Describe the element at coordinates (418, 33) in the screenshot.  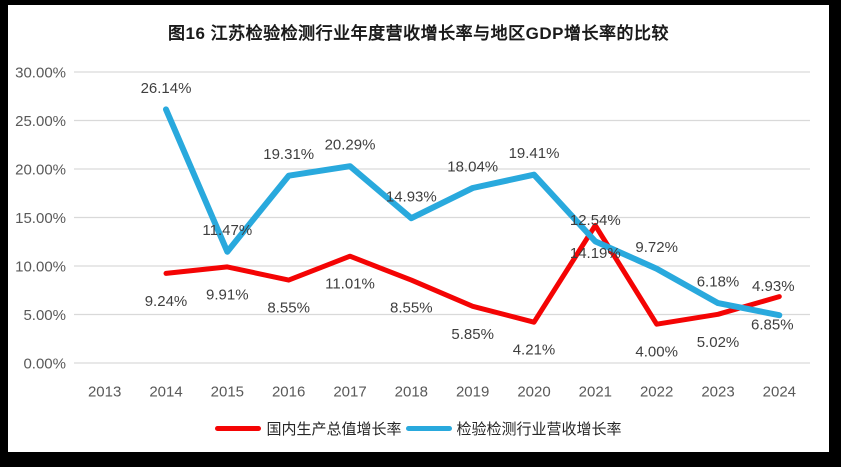
I see `chart-title: 图16 江苏检验检测行业年度营收增长率与地区GDP增长率的比较` at that location.